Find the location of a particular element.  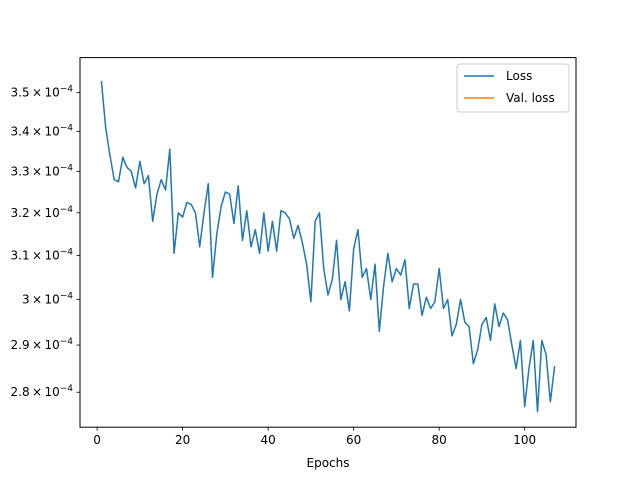

x-tick-label: 100 is located at coordinates (524, 440).